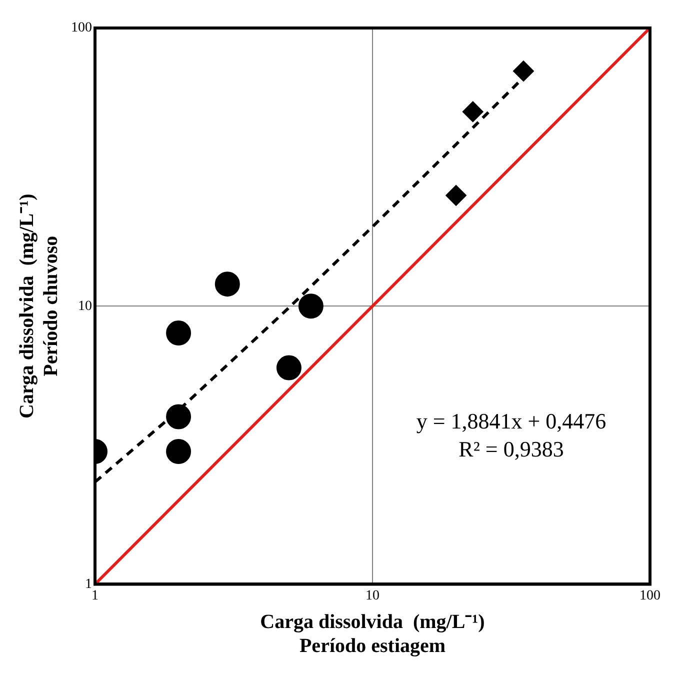 The image size is (676, 675). I want to click on x-axis-title: Carga dissolvida (mg/L⁻¹) Período estiagem, so click(372, 634).